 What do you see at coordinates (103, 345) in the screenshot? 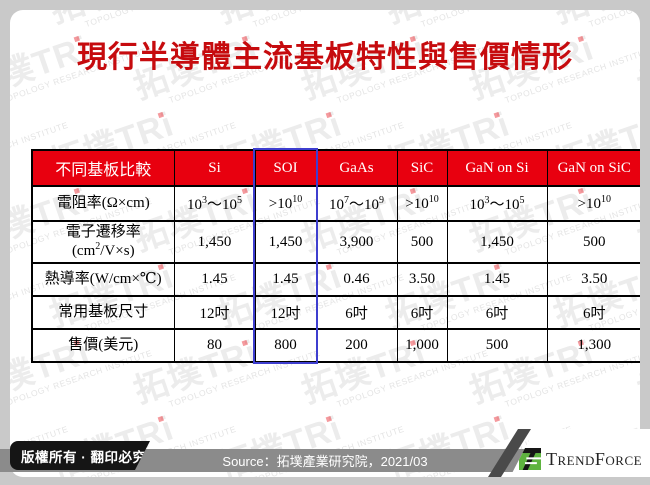
I see `row-label-4: 售價(美元)` at bounding box center [103, 345].